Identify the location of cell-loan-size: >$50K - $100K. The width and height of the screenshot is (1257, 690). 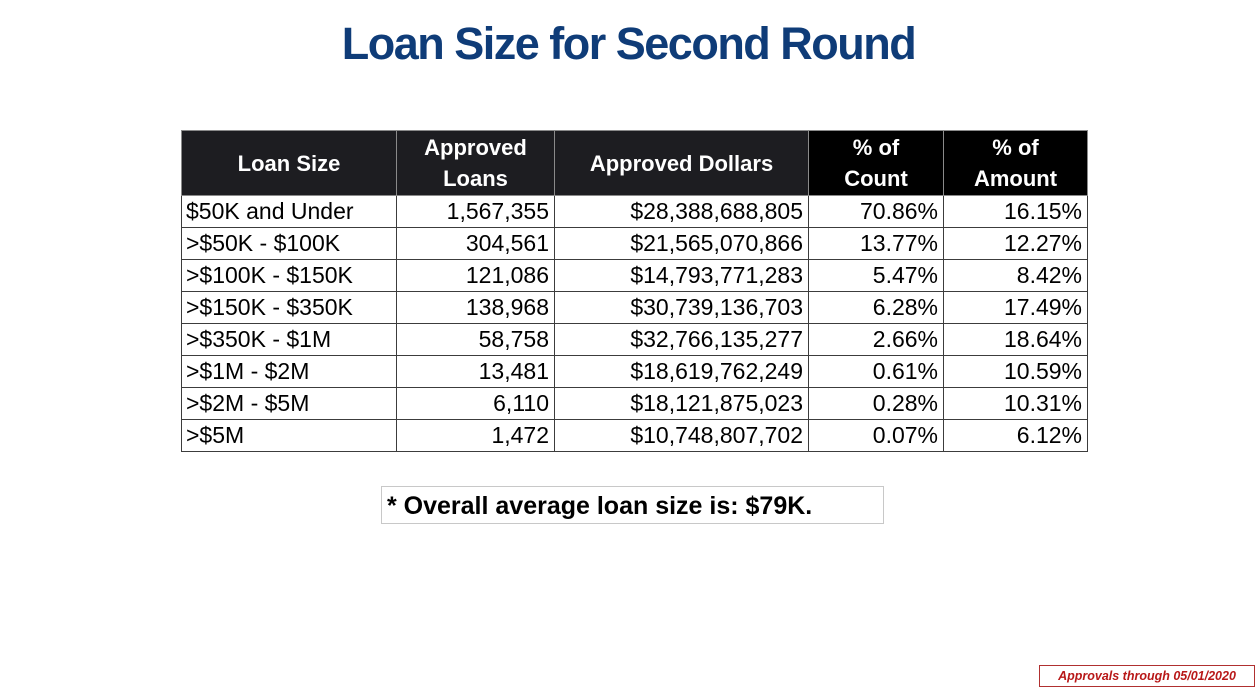
(289, 243).